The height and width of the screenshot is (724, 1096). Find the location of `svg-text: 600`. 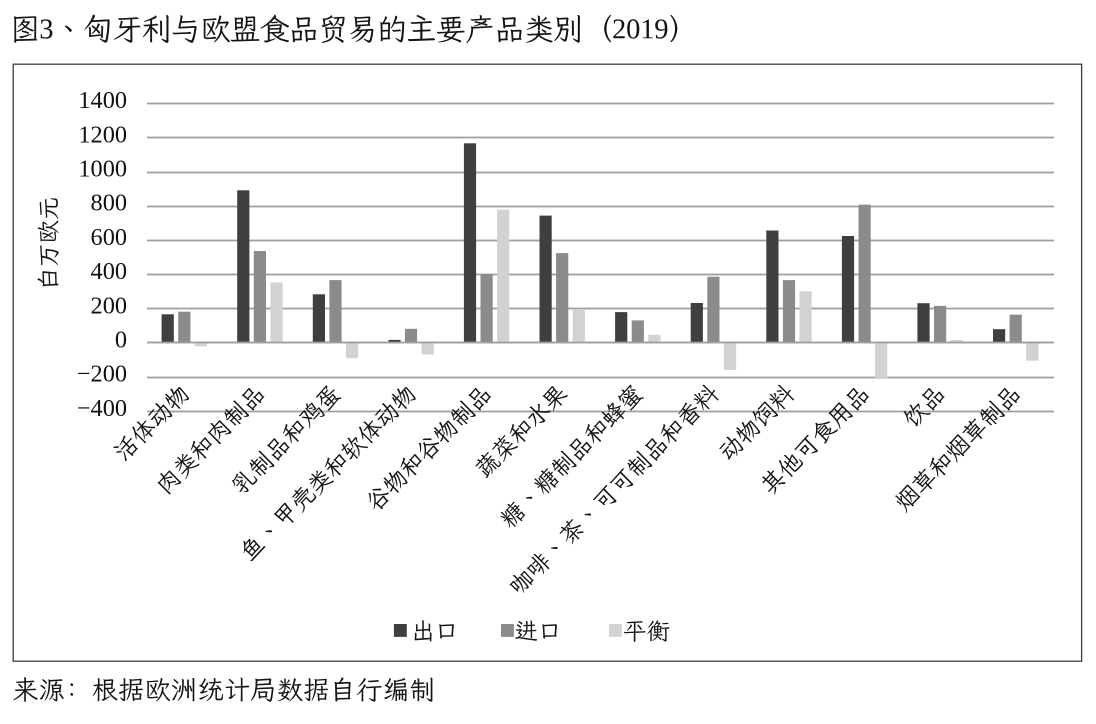

svg-text: 600 is located at coordinates (109, 237).